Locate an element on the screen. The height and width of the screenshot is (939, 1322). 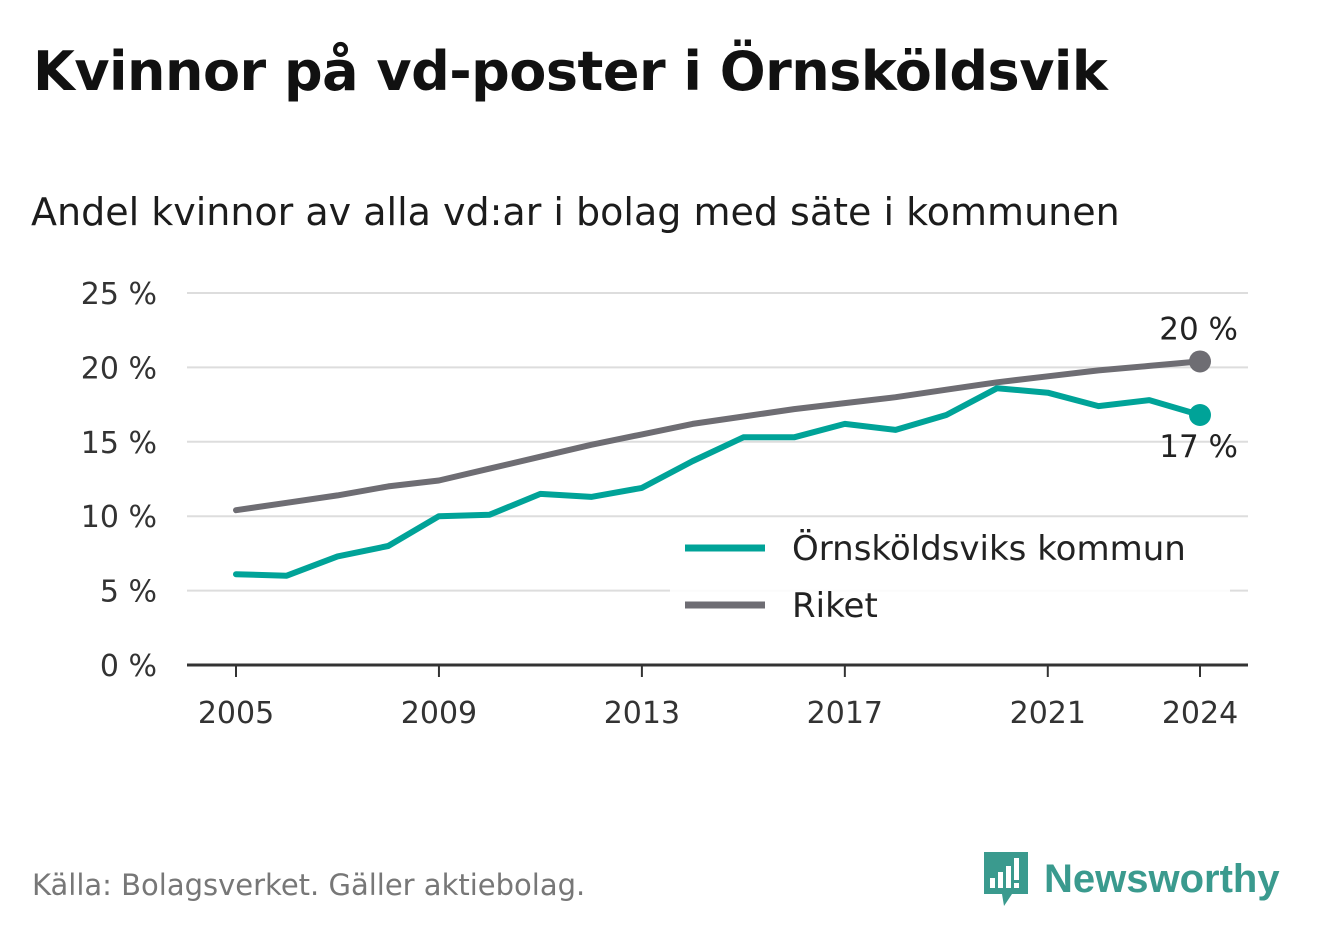
y-tick-label: 20 % is located at coordinates (119, 368).